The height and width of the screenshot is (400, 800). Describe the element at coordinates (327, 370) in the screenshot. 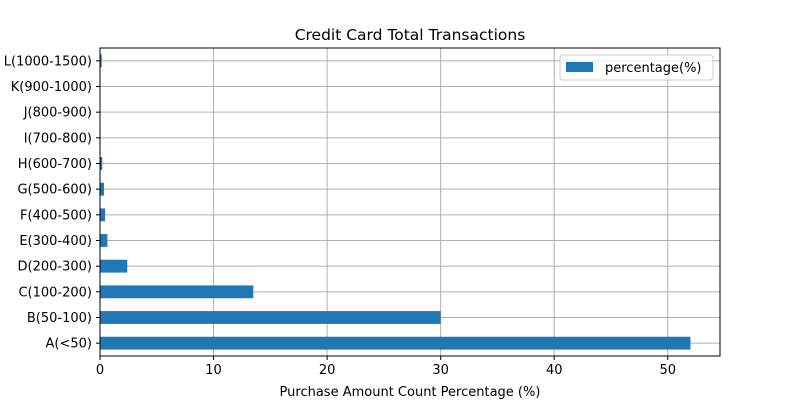

I see `x-tick-label: 20` at that location.